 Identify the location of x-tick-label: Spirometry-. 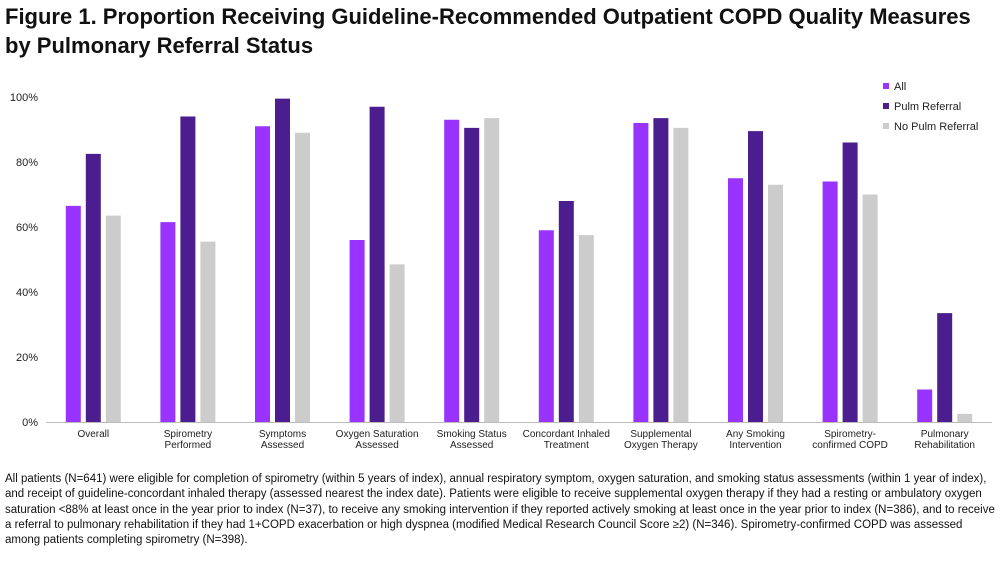
(850, 434).